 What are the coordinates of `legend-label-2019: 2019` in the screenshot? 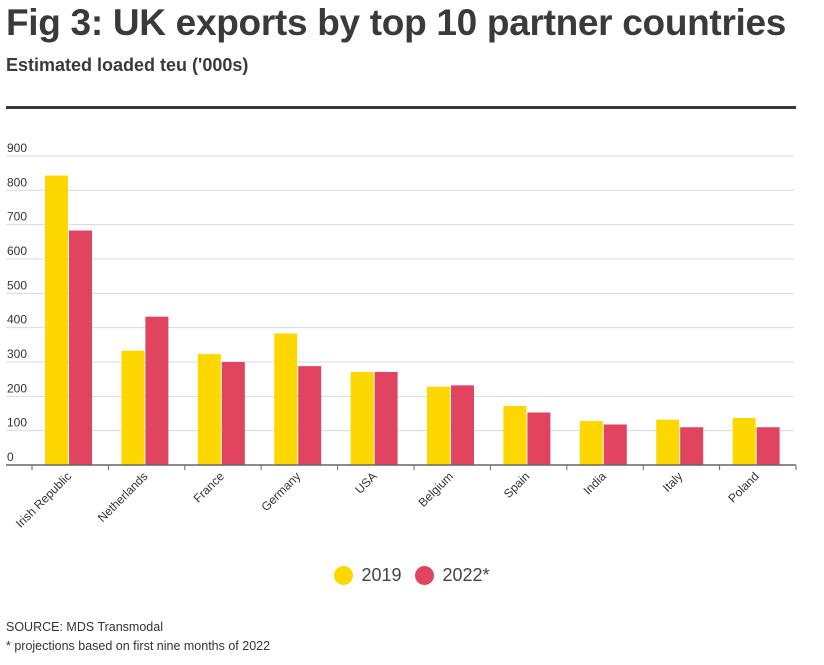 It's located at (381, 575).